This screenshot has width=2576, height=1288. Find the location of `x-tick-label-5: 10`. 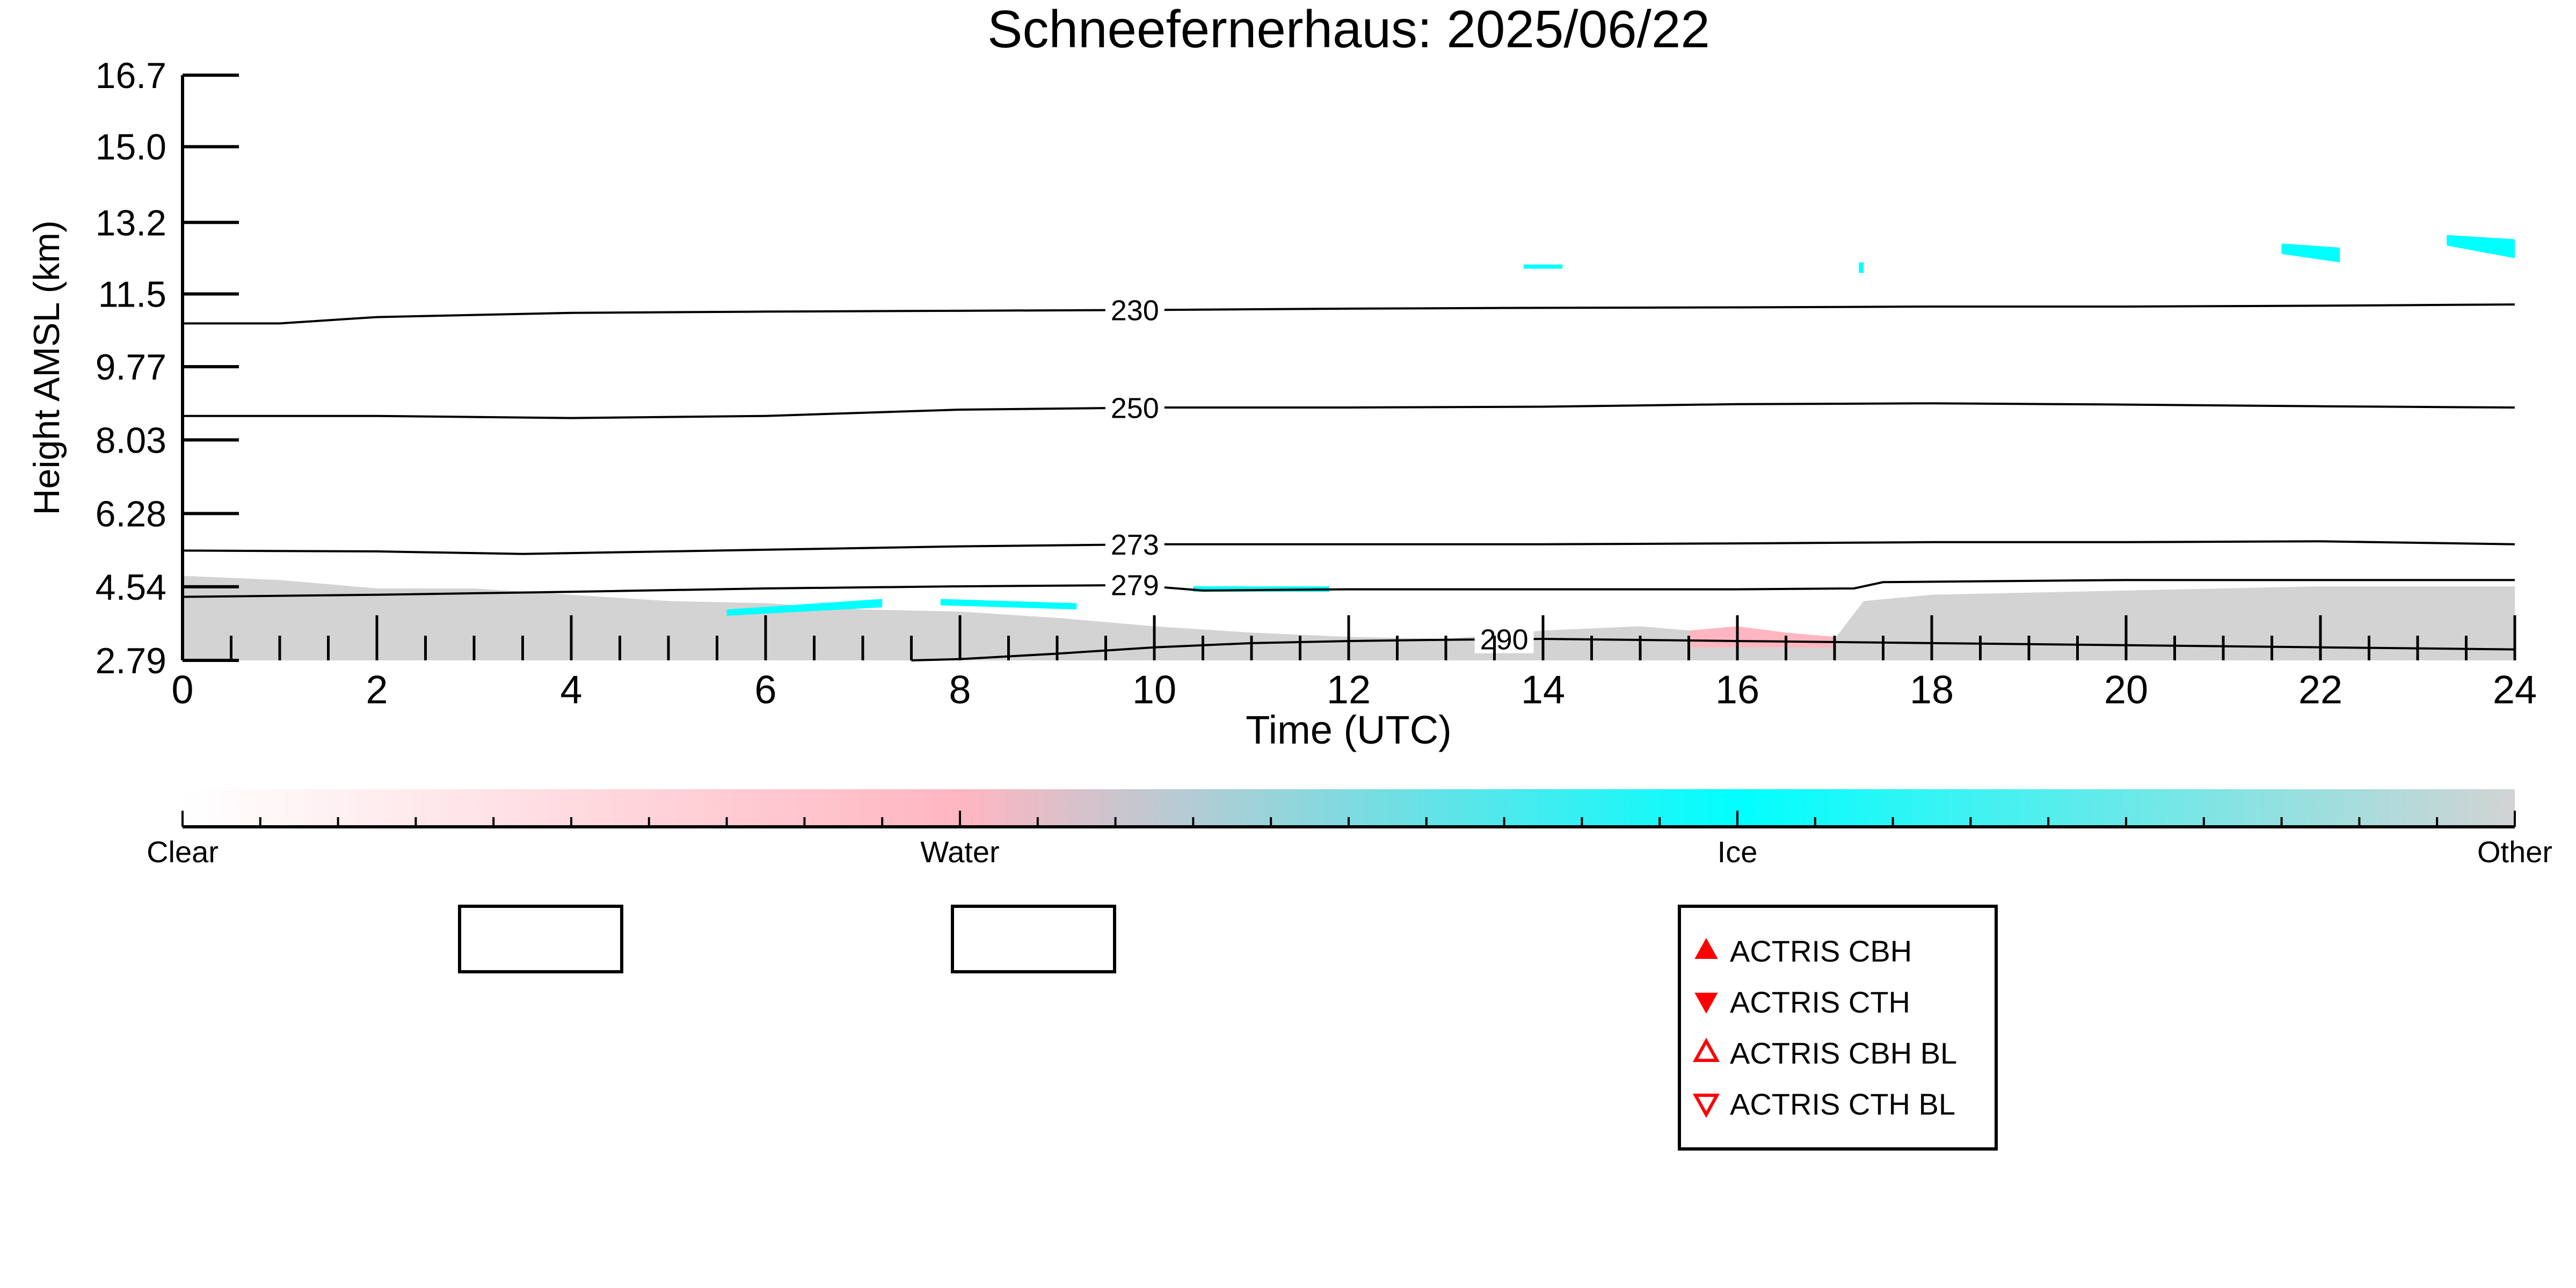

x-tick-label-5: 10 is located at coordinates (1154, 689).